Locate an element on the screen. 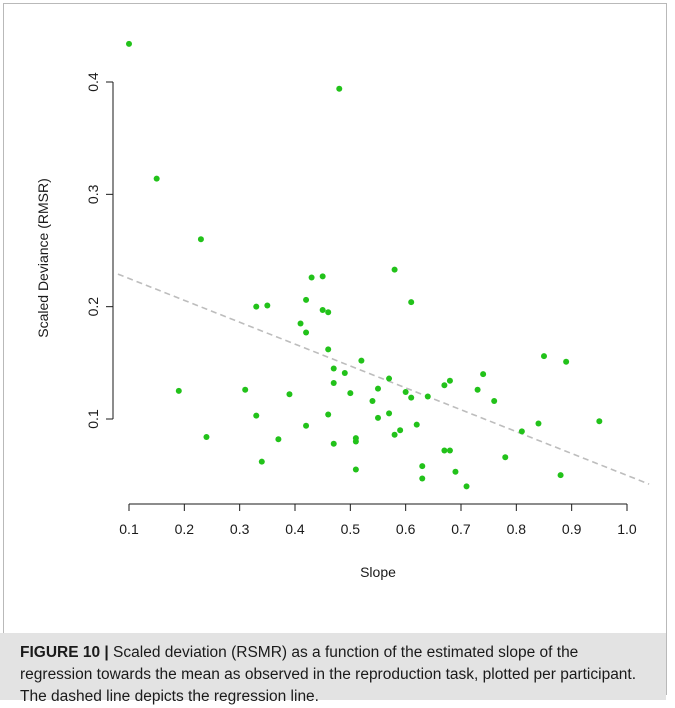 The width and height of the screenshot is (675, 708). x-tick-label: 0.5 is located at coordinates (351, 529).